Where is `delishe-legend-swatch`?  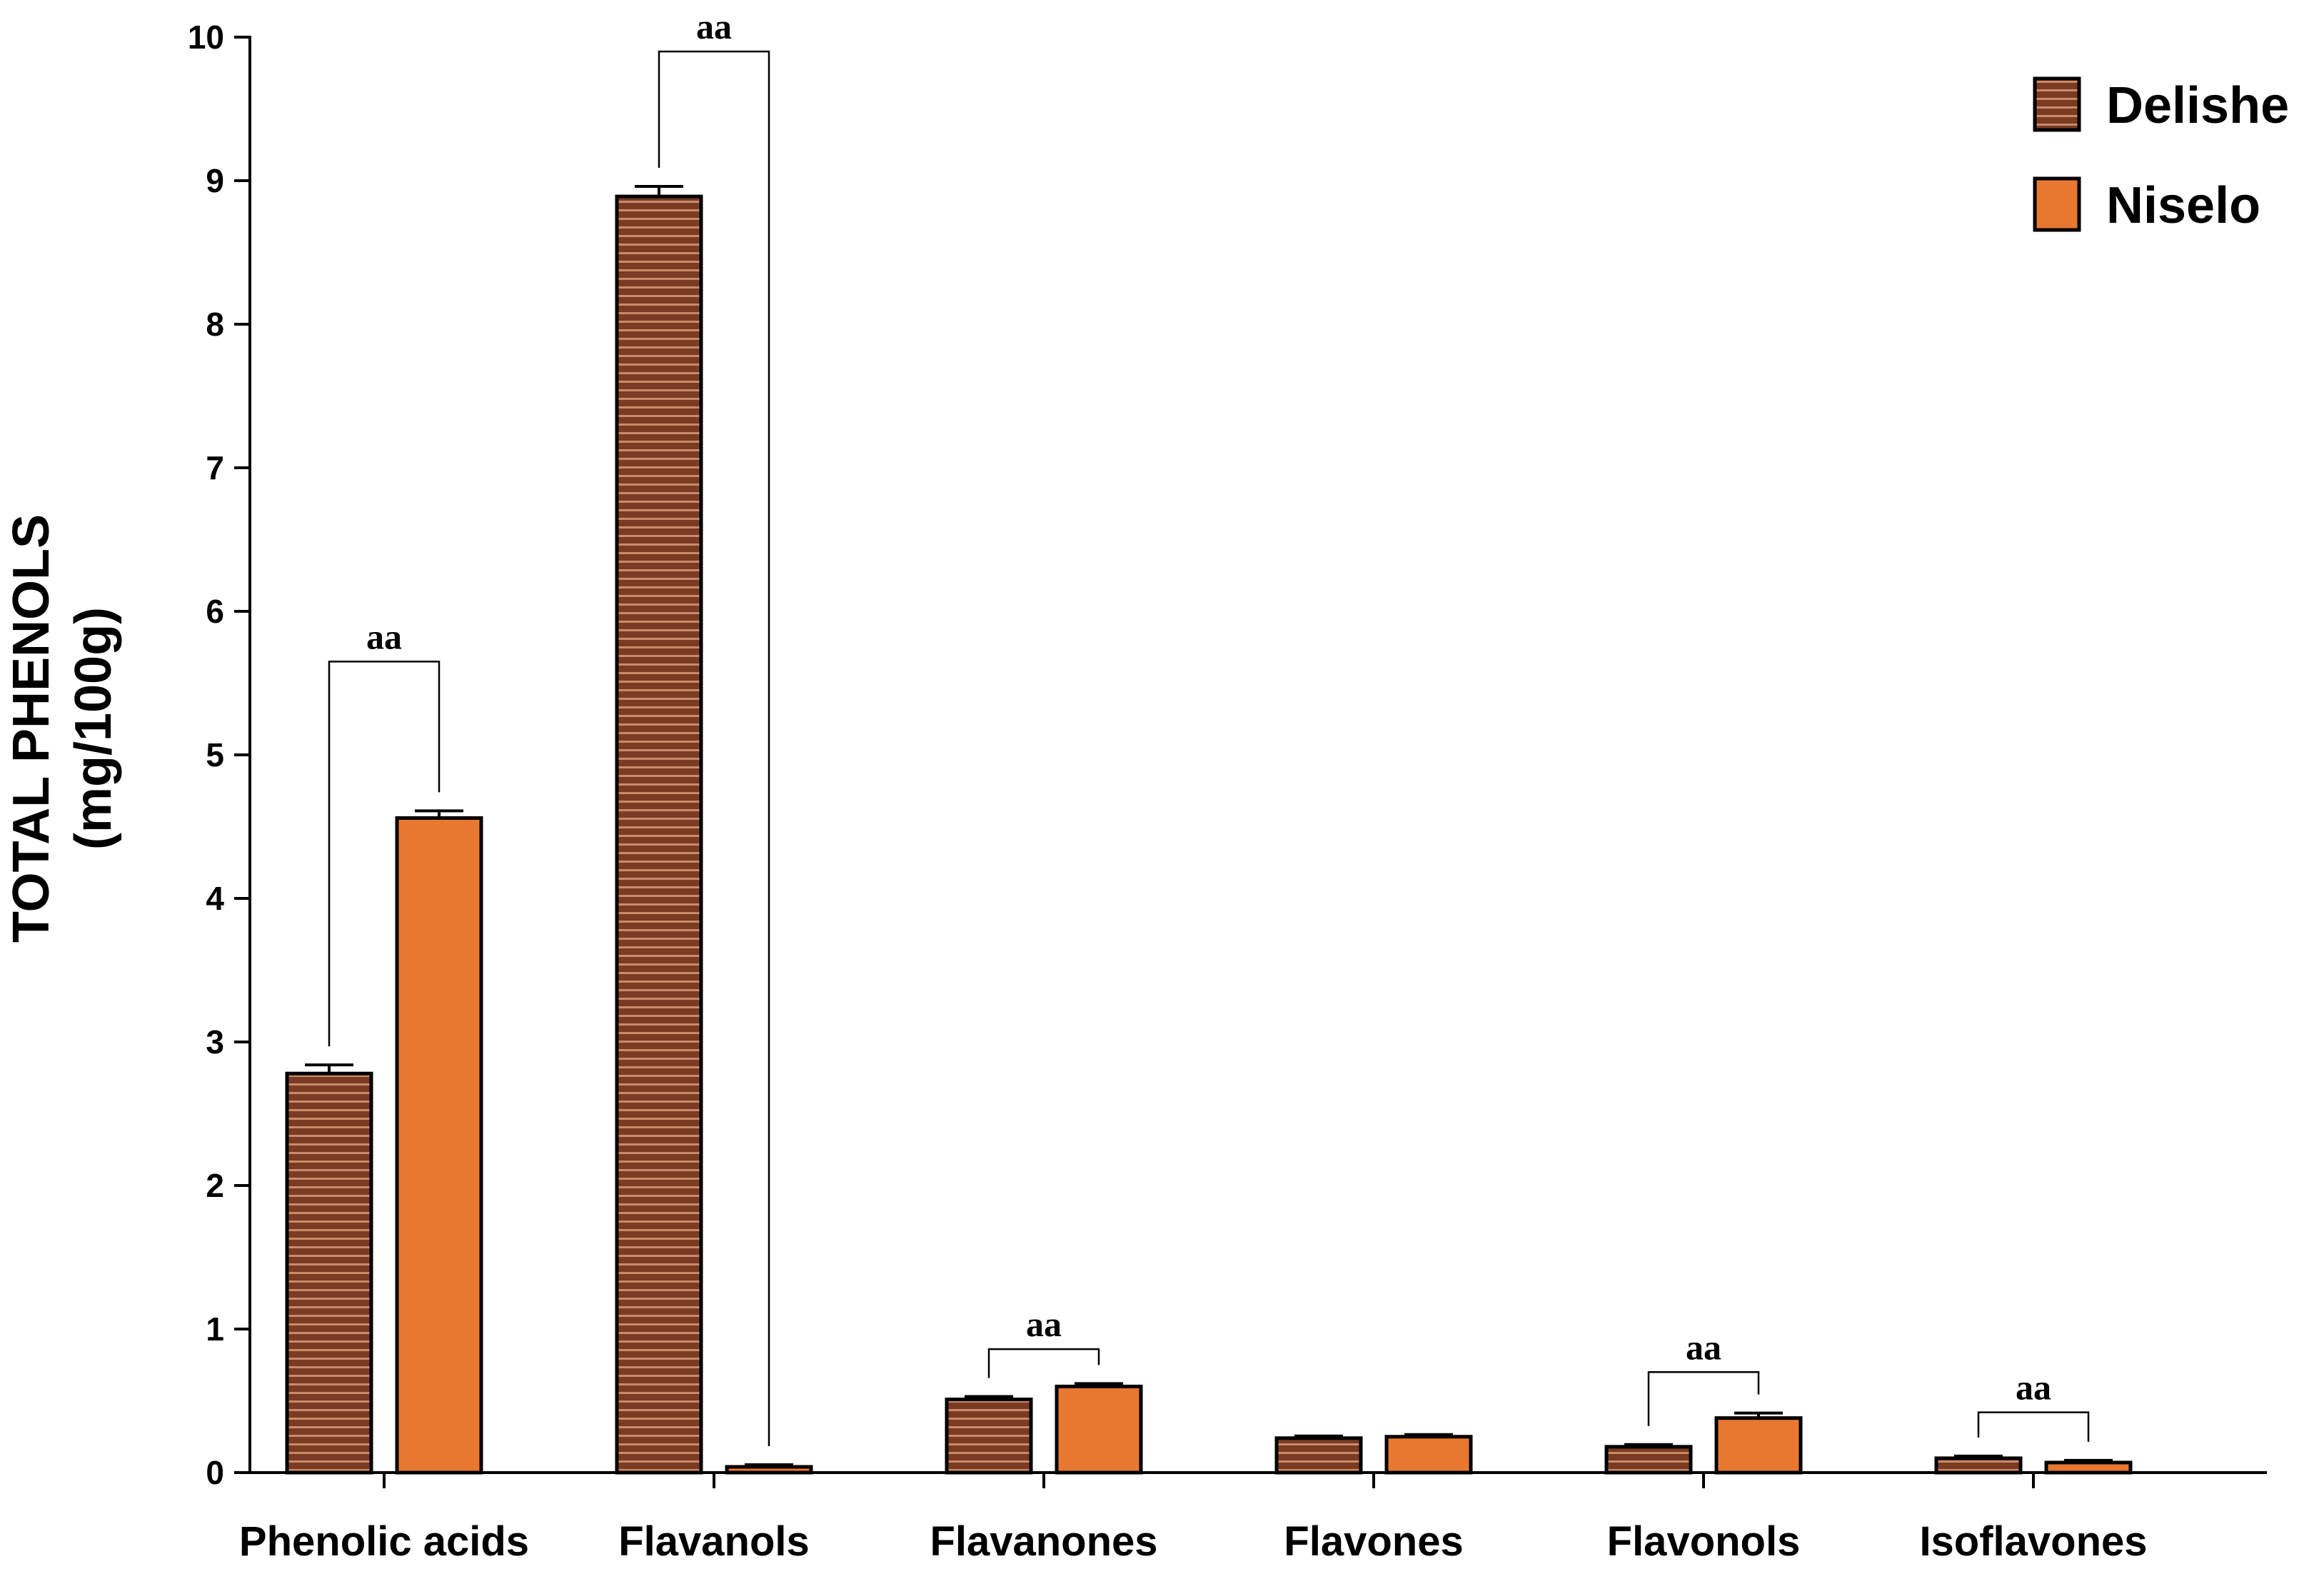
delishe-legend-swatch is located at coordinates (2057, 104).